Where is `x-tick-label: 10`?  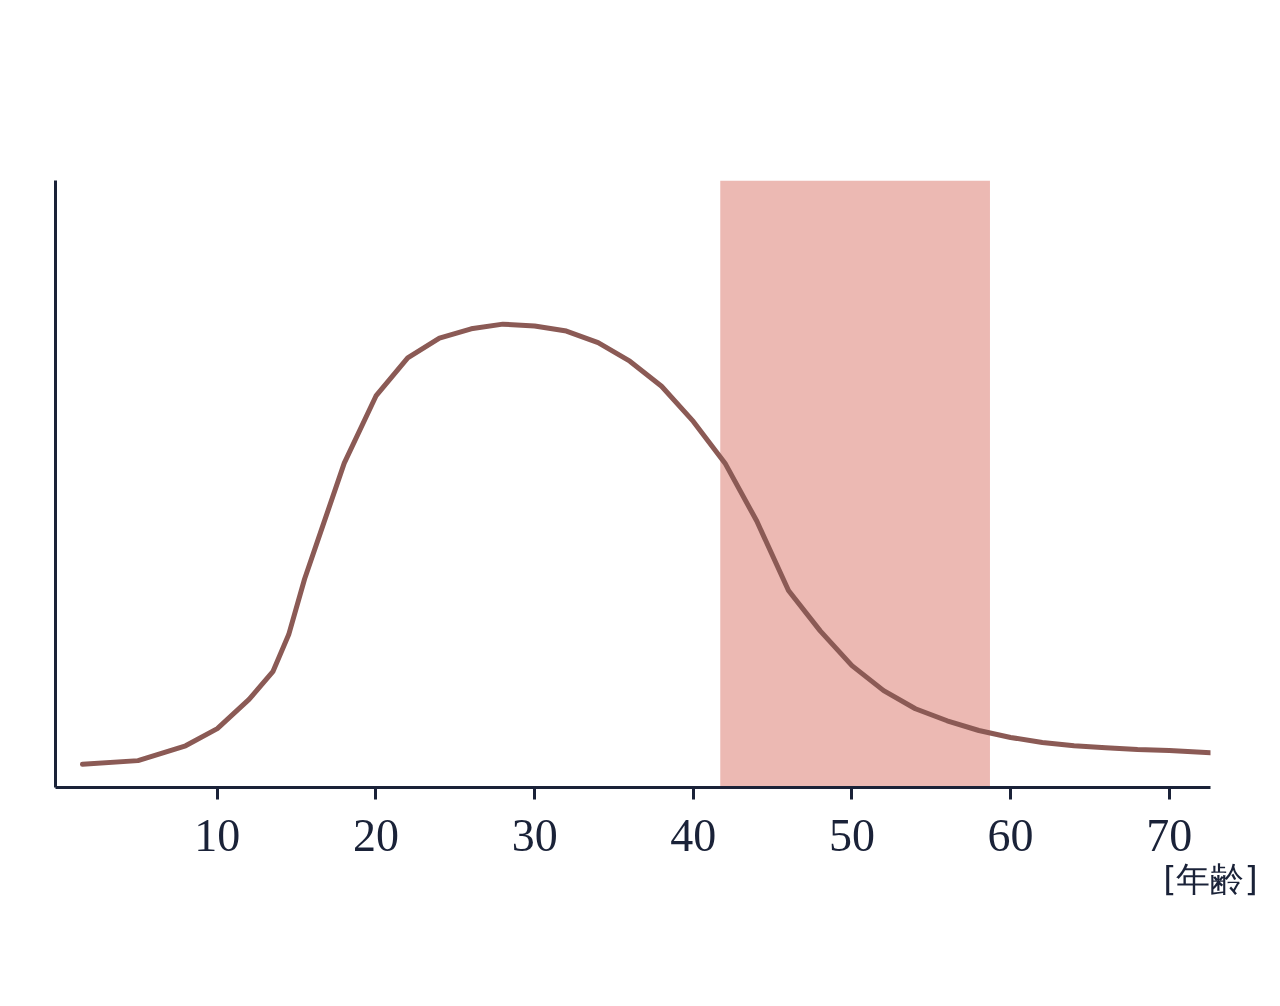 x-tick-label: 10 is located at coordinates (217, 835).